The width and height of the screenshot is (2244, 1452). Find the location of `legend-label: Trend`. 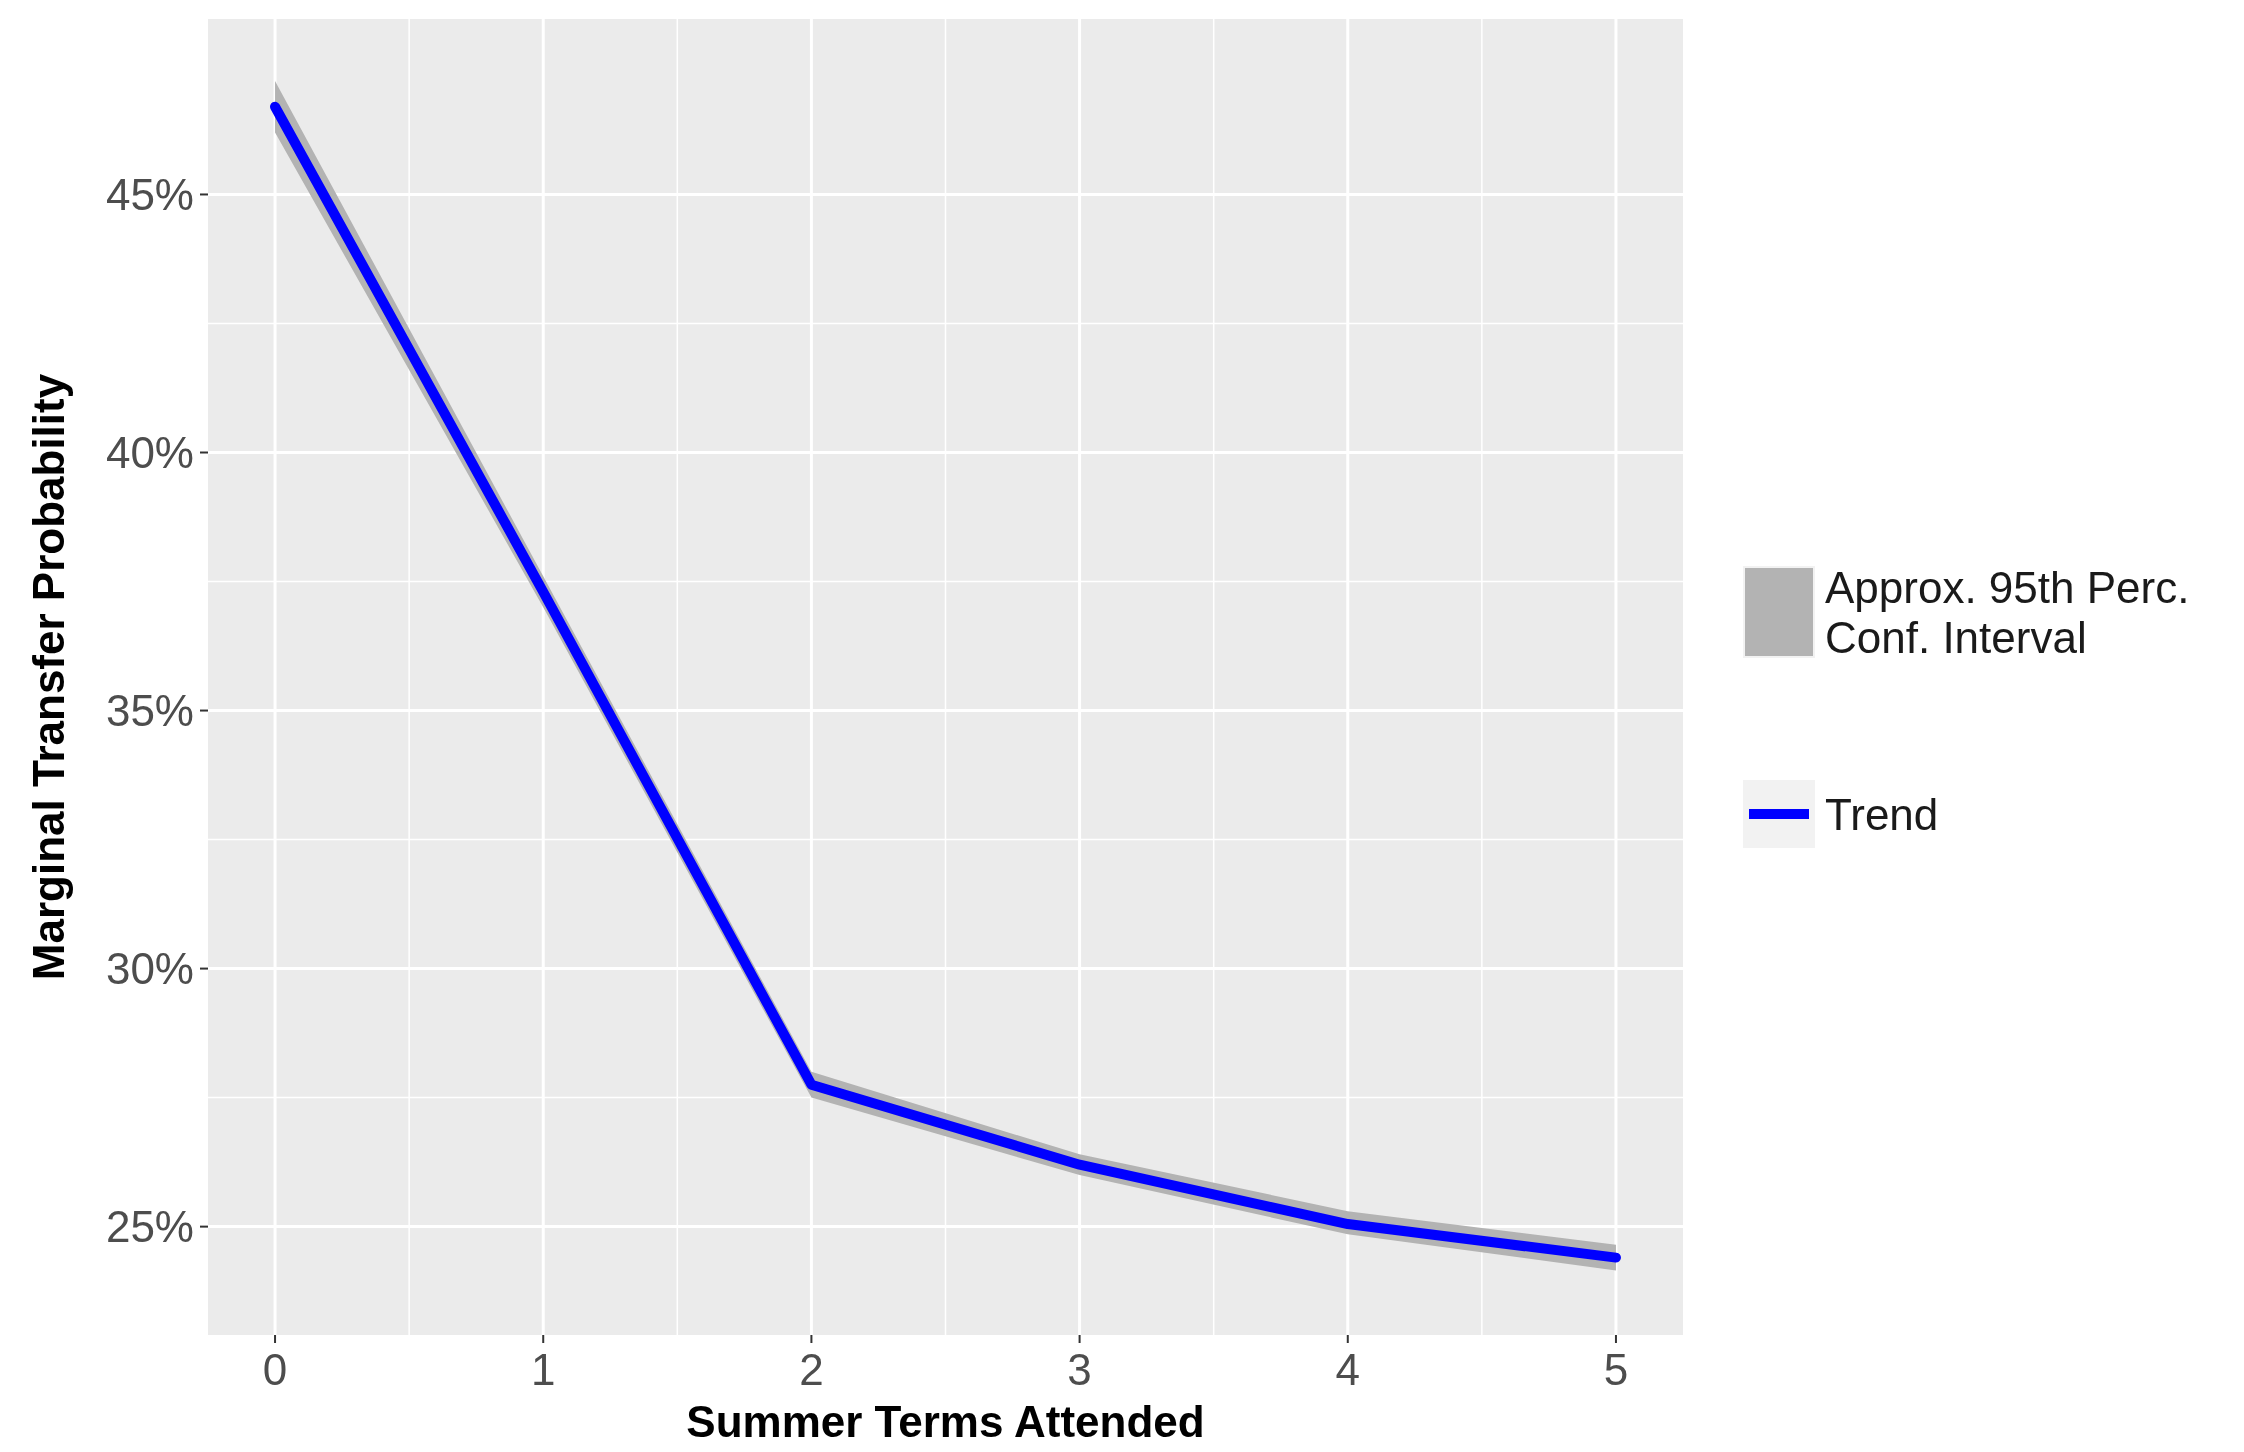

legend-label: Trend is located at coordinates (1882, 814).